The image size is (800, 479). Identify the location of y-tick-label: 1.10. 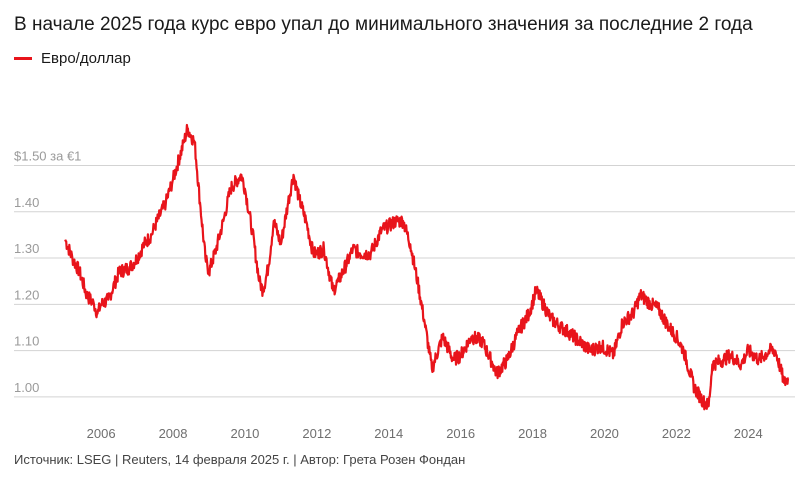
(26, 341).